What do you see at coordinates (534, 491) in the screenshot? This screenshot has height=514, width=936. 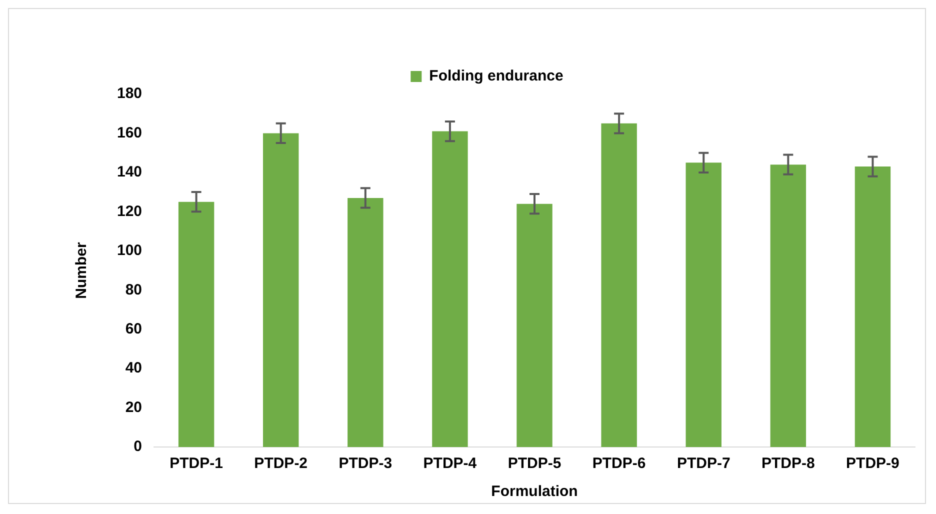 I see `x-axis-title: Formulation` at bounding box center [534, 491].